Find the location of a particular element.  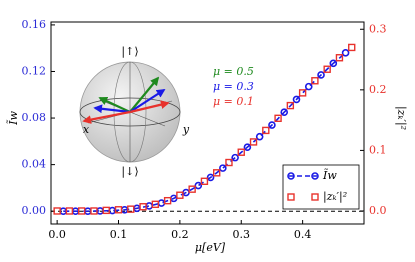

inset-label: x is located at coordinates (86, 129).